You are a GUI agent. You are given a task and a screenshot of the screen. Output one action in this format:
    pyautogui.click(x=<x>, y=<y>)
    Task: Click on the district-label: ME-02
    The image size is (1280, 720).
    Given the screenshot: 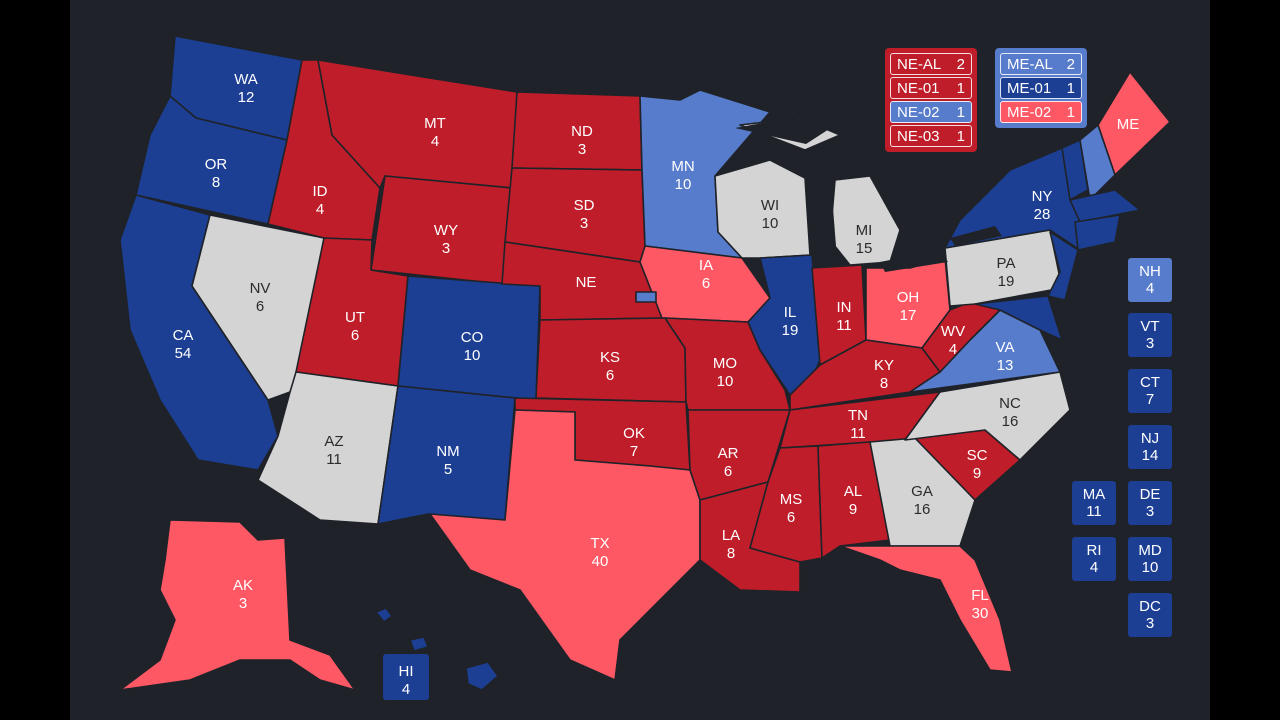 What is the action you would take?
    pyautogui.click(x=1029, y=112)
    